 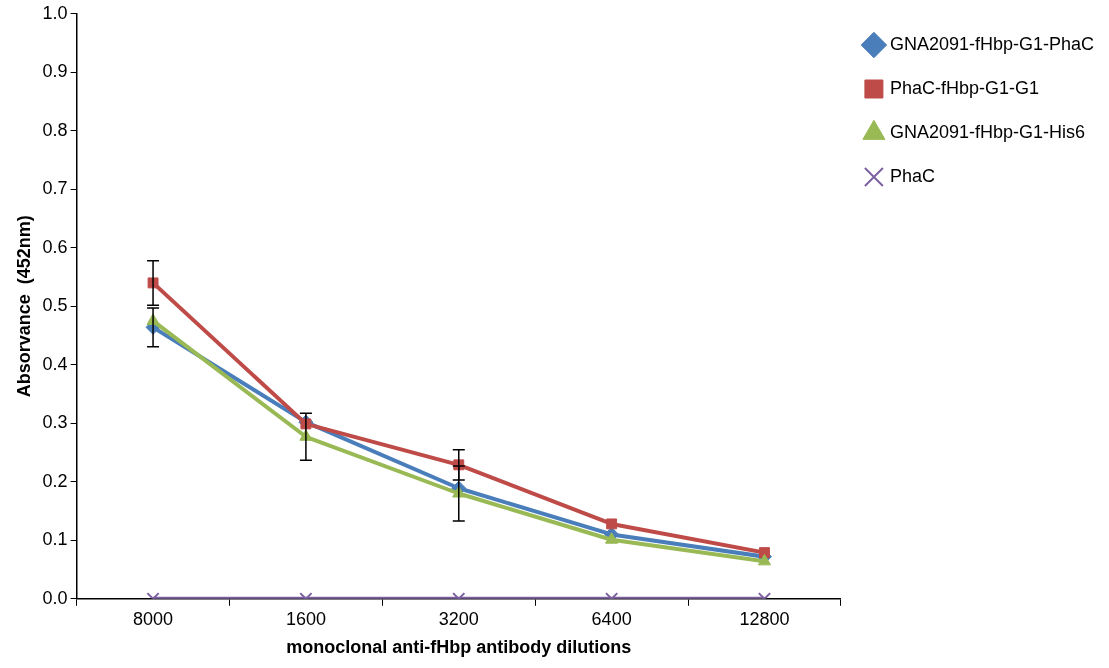 I want to click on y-tick-label: 0.9, so click(x=55, y=71).